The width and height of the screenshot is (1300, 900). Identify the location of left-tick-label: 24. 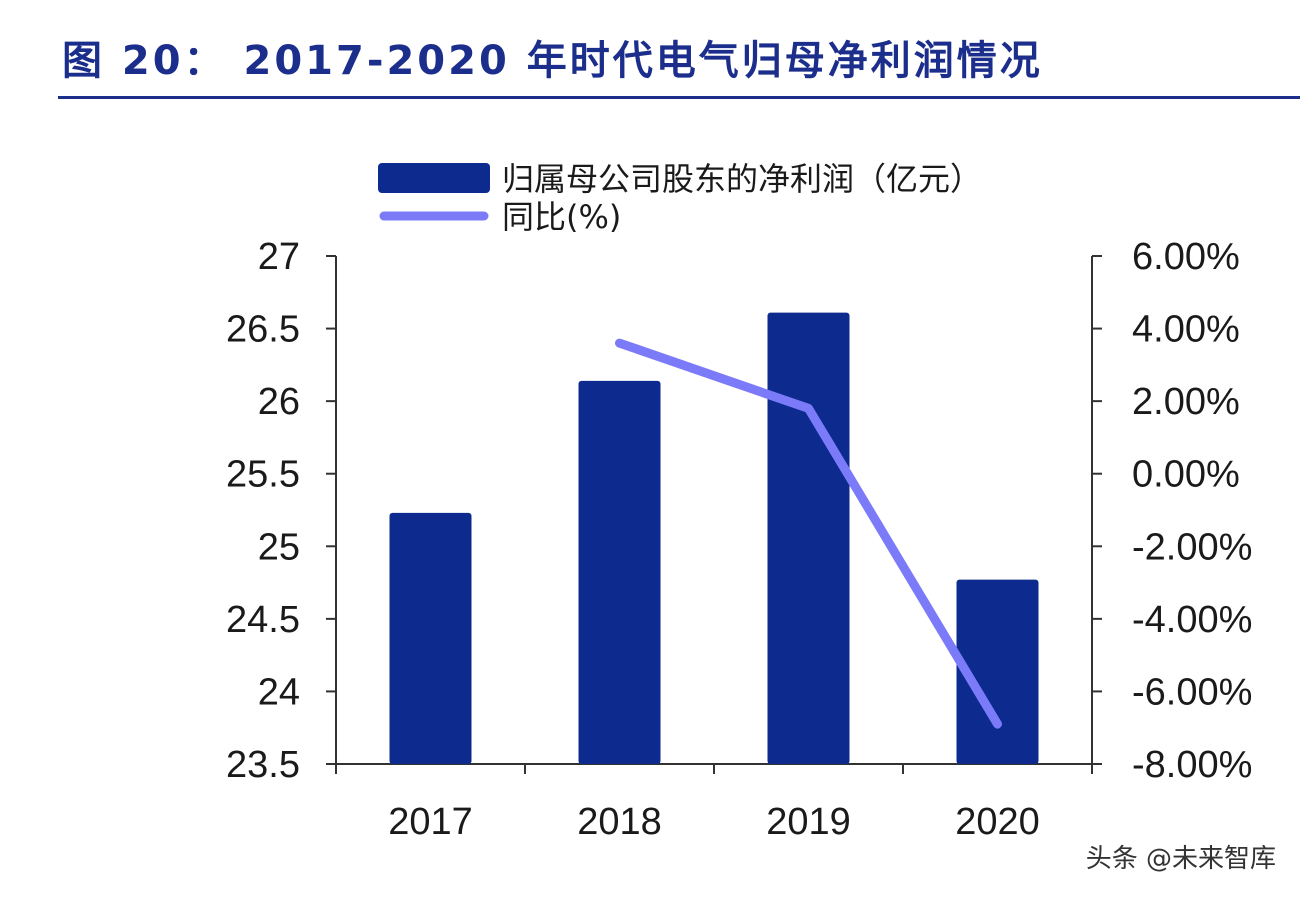
(279, 692).